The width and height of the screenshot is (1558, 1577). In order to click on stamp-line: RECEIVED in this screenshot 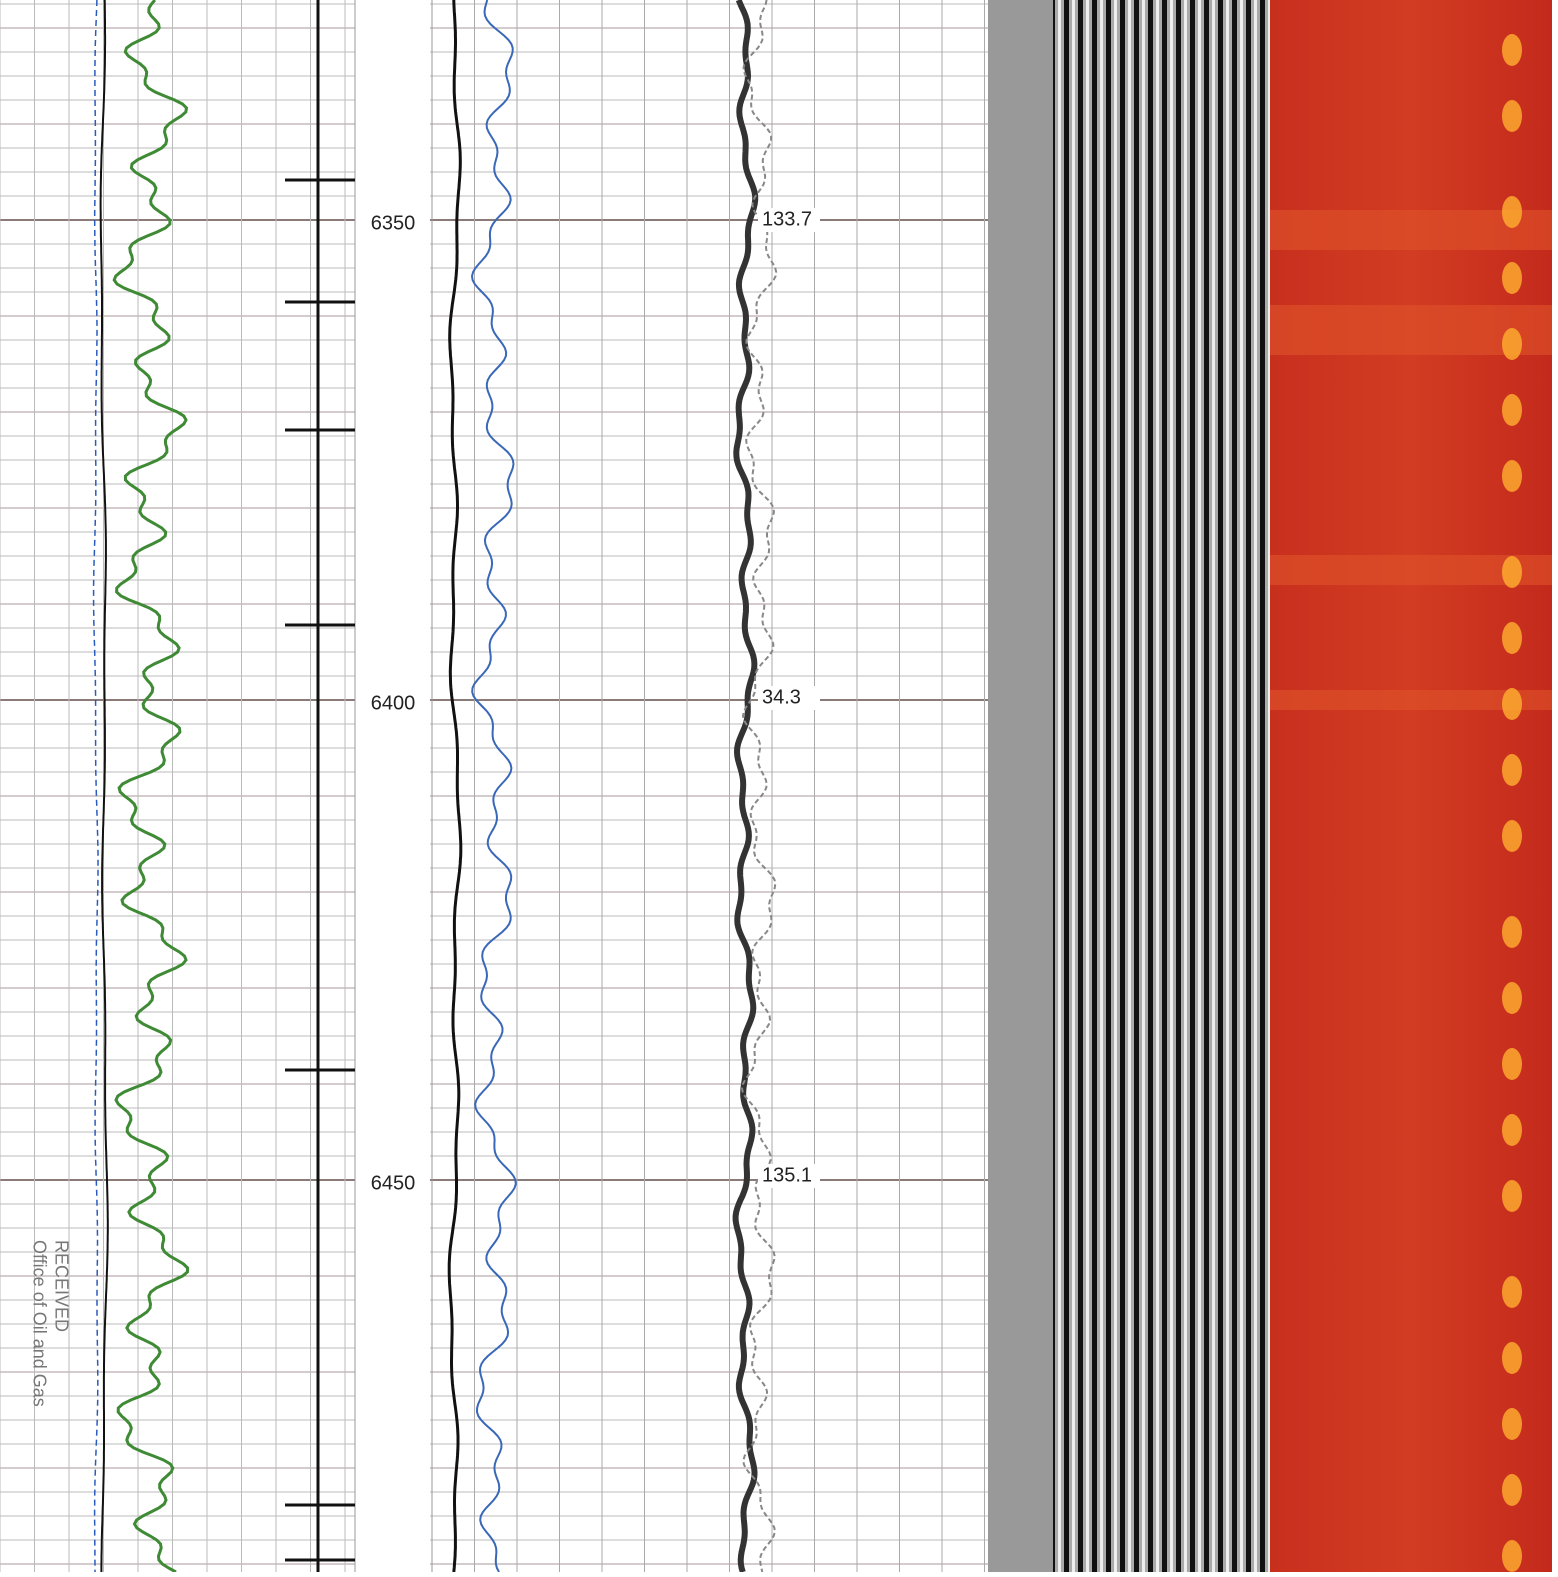, I will do `click(61, 1286)`.